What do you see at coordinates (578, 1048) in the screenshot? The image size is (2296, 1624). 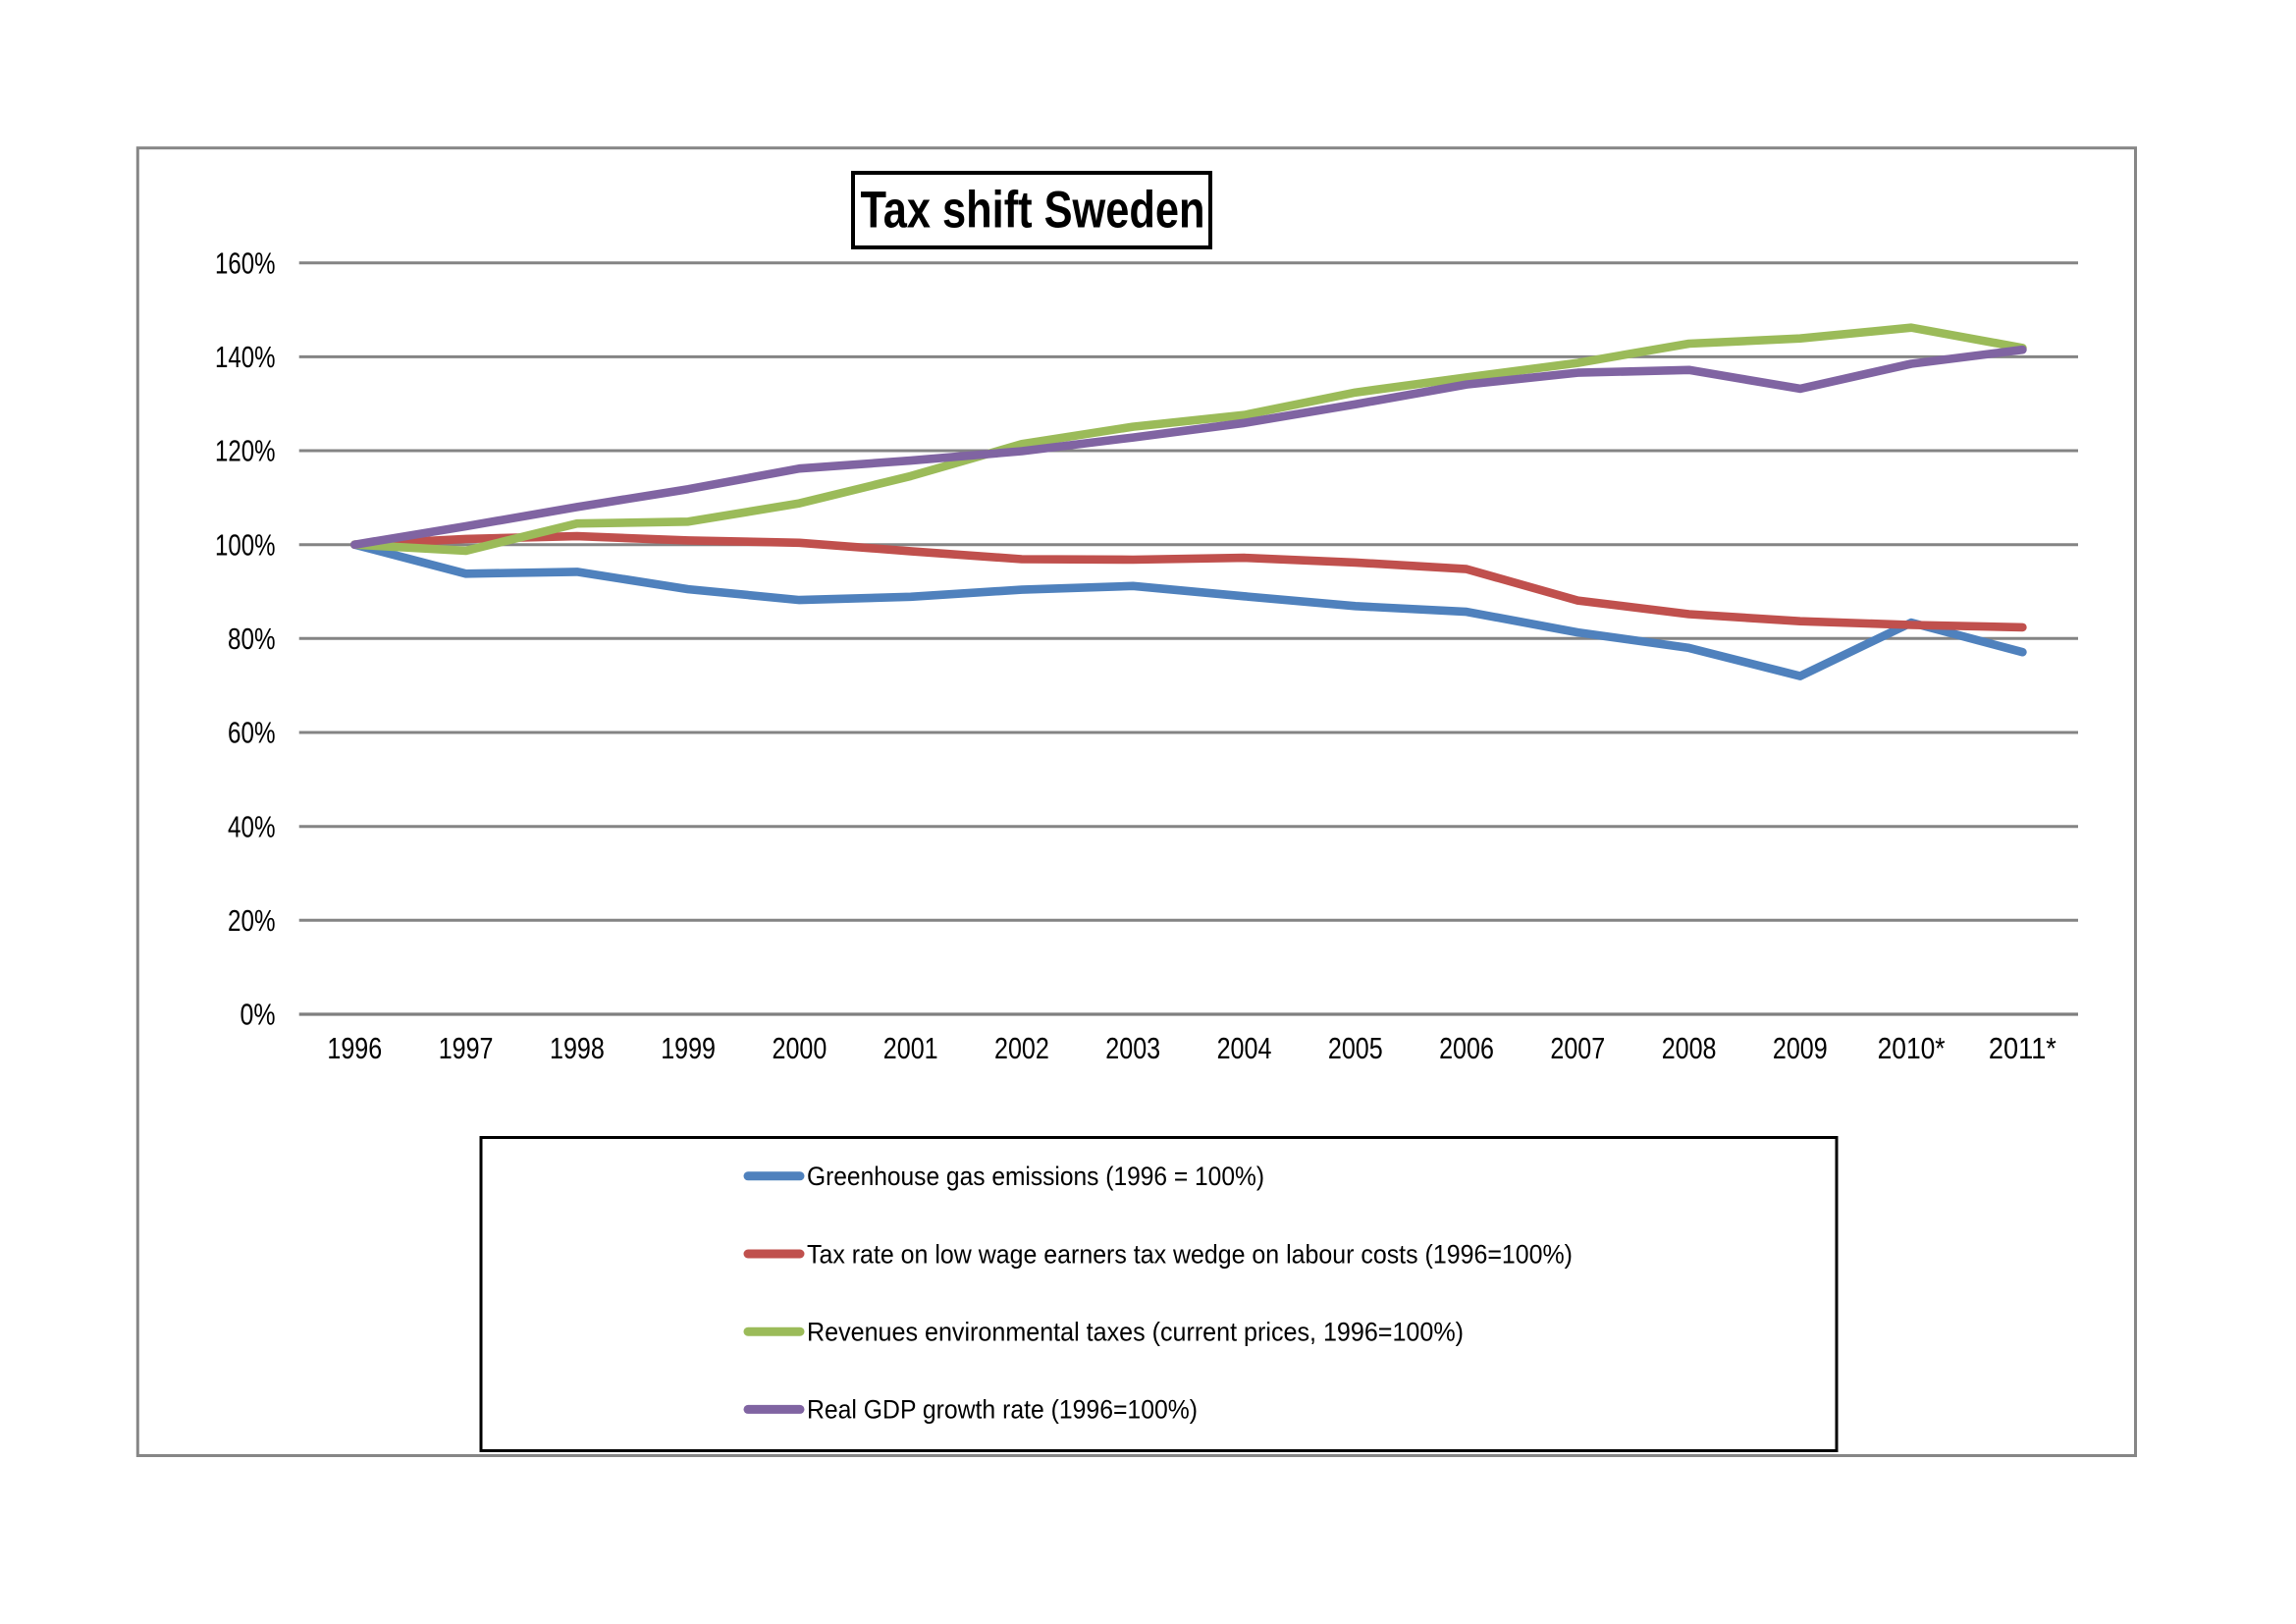 I see `svg-text: 1998` at bounding box center [578, 1048].